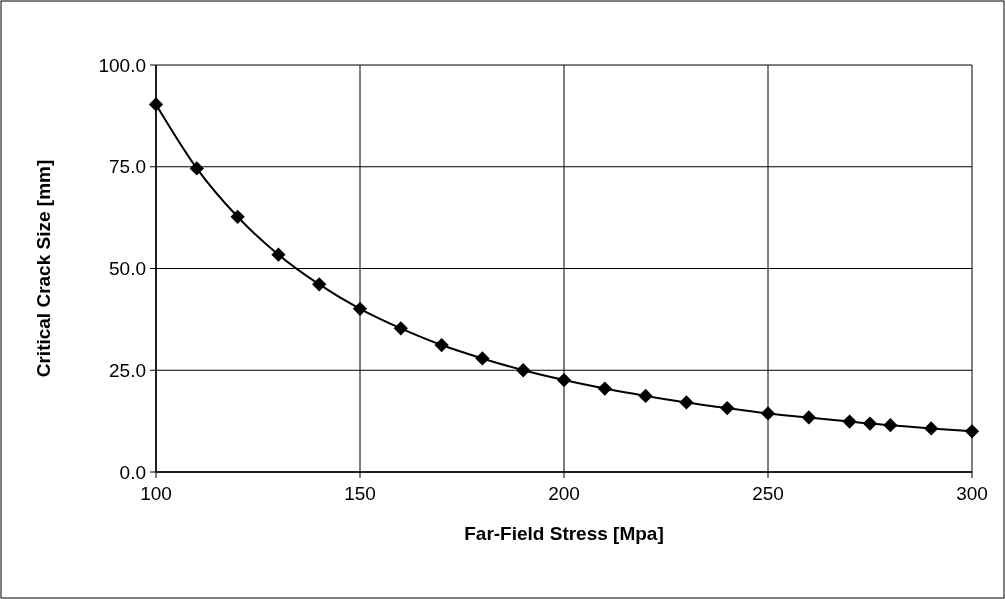  I want to click on x-tick-label: 200, so click(564, 493).